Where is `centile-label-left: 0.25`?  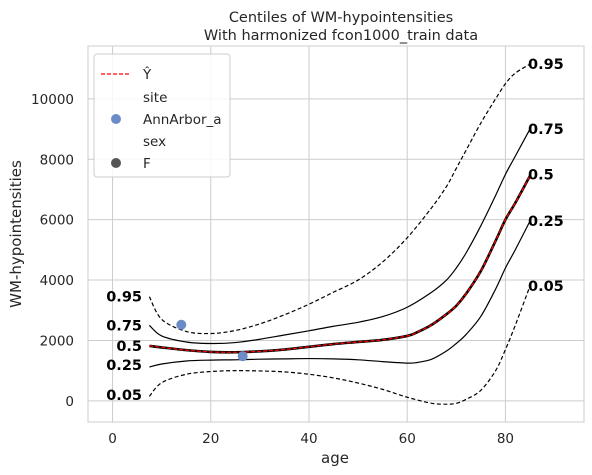
centile-label-left: 0.25 is located at coordinates (124, 366).